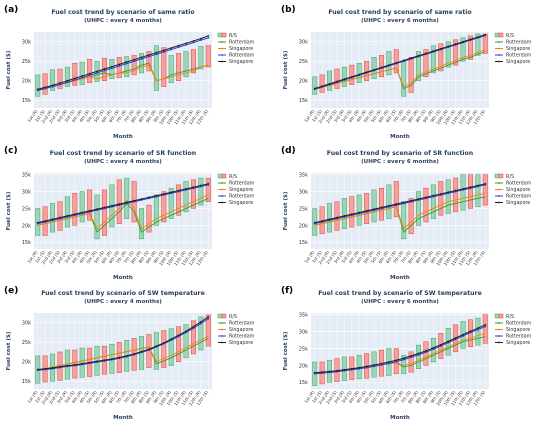 The image size is (550, 421). Describe the element at coordinates (288, 151) in the screenshot. I see `panel-letter: (d)` at that location.